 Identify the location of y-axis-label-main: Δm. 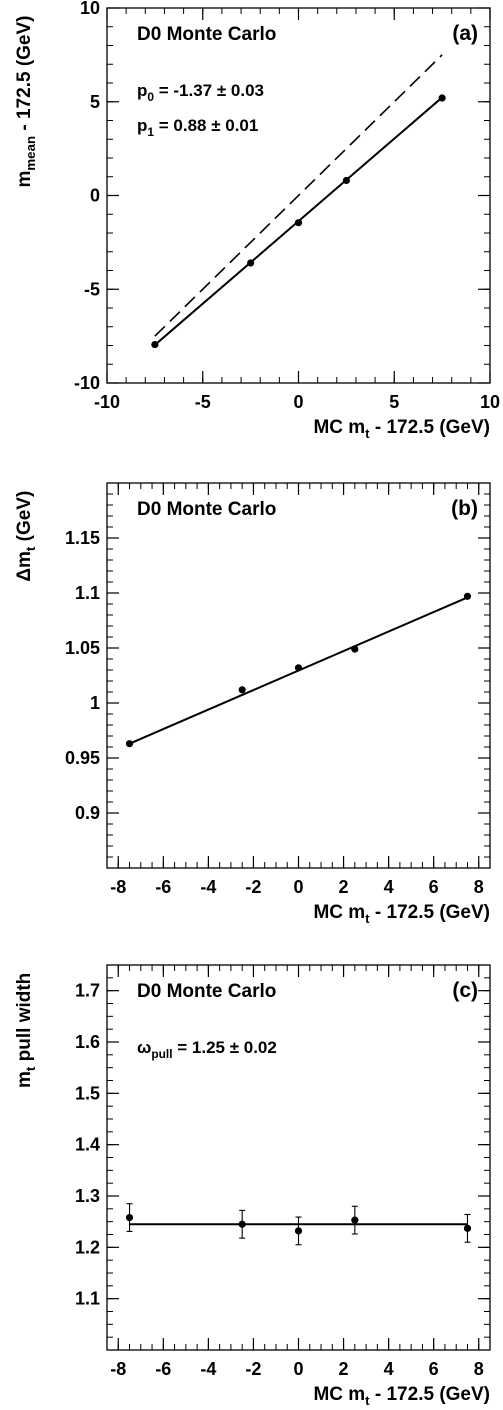
(24, 566).